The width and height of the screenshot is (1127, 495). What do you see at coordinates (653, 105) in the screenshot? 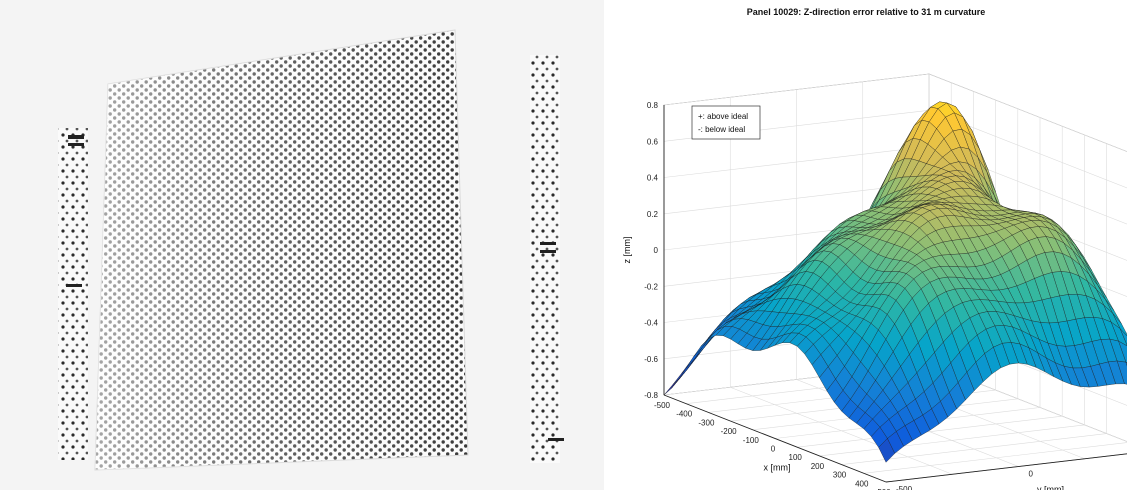
I see `z-tick-label: 0.8` at bounding box center [653, 105].